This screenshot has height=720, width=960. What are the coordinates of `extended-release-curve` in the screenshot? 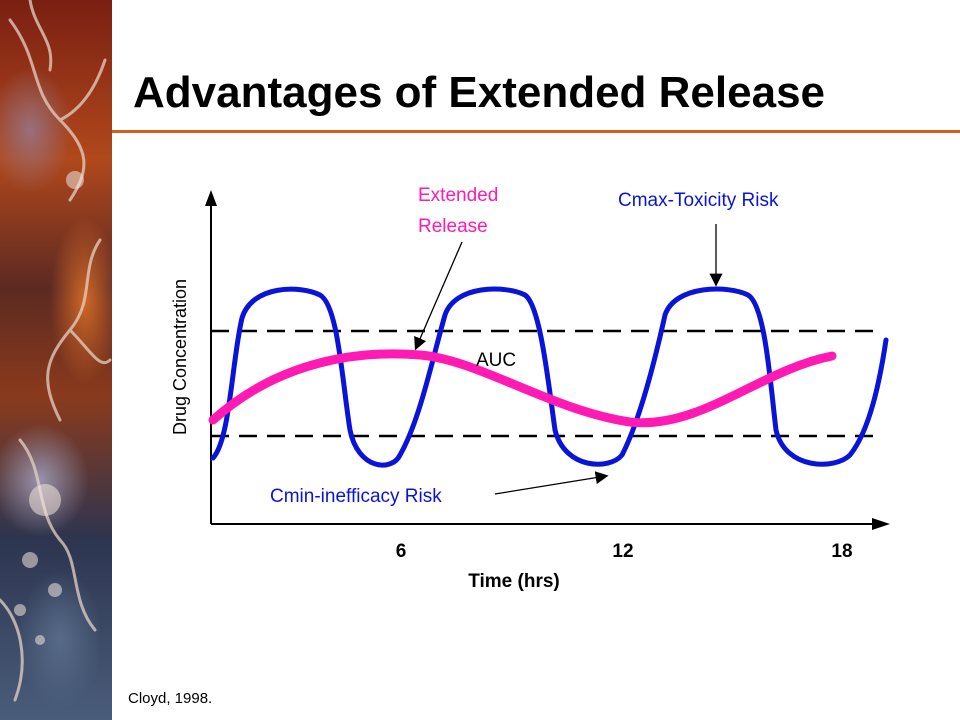 It's located at (522, 388).